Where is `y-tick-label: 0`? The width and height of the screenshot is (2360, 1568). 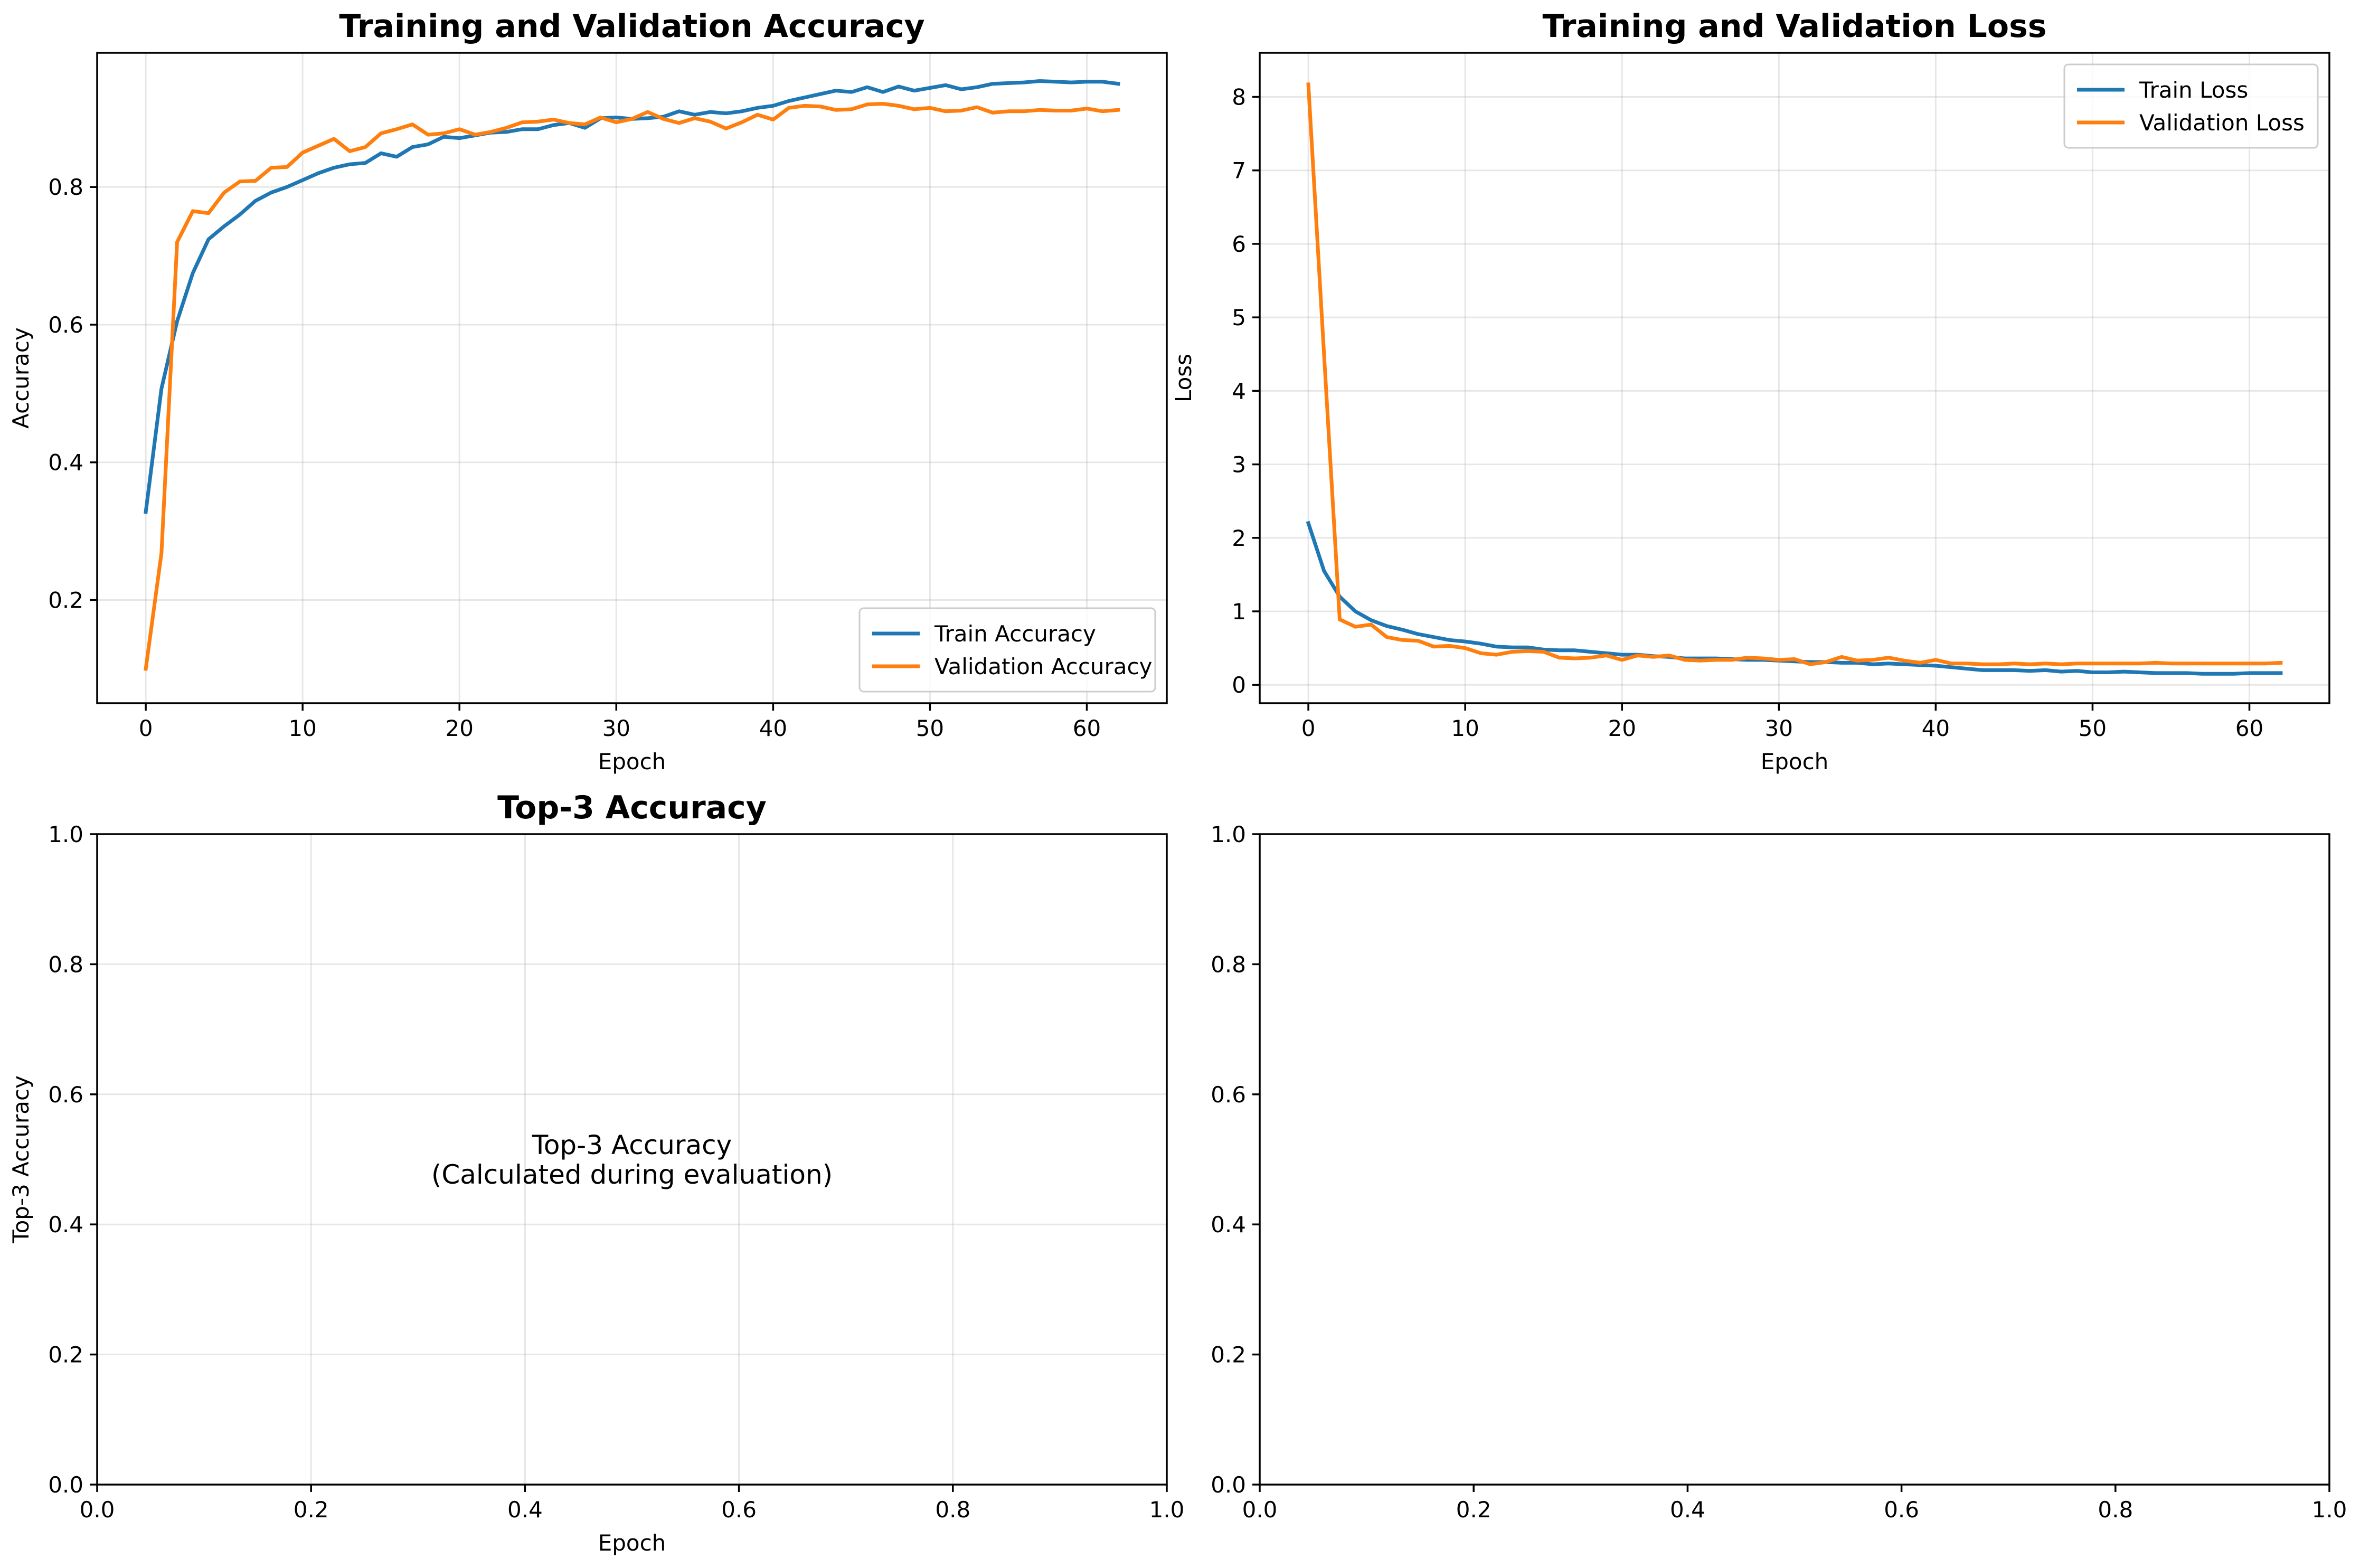 y-tick-label: 0 is located at coordinates (1239, 685).